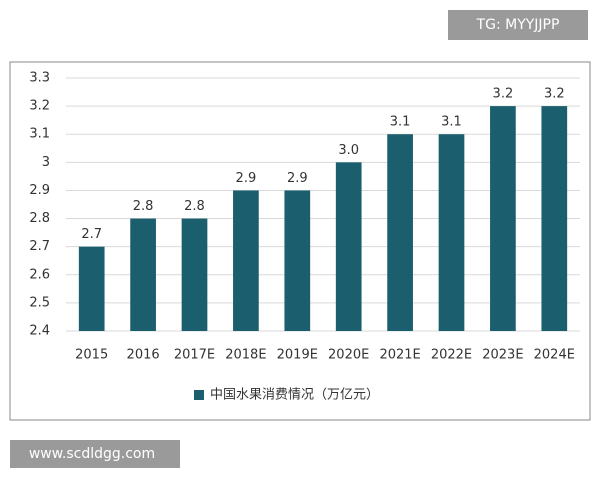  What do you see at coordinates (39, 190) in the screenshot?
I see `y-tick-label: 2.9` at bounding box center [39, 190].